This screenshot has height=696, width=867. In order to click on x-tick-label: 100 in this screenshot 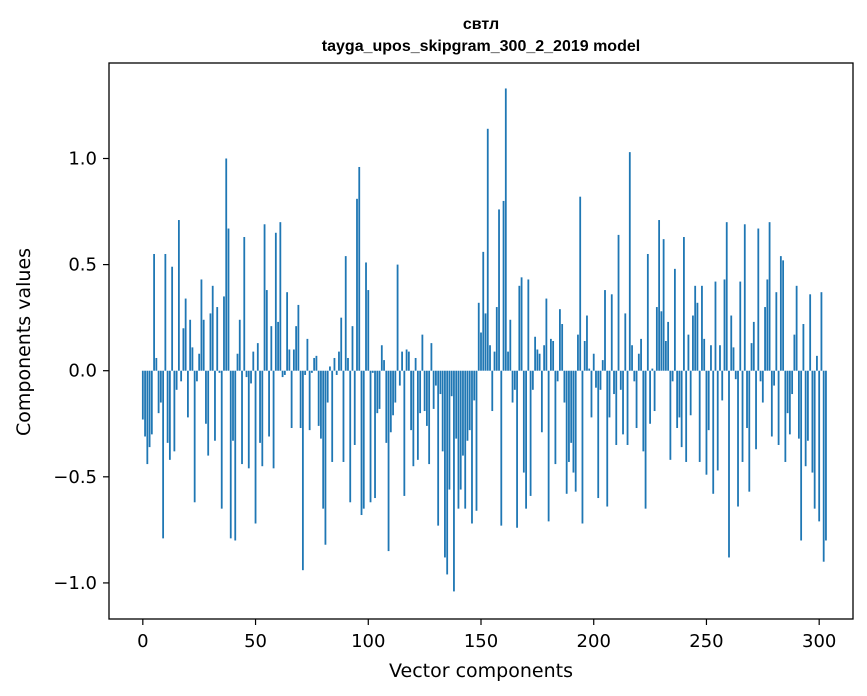, I will do `click(368, 641)`.